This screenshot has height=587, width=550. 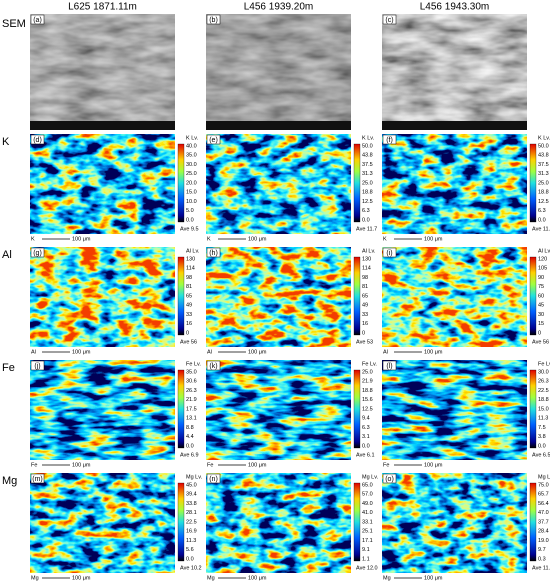 I want to click on panel-letter: (c), so click(x=389, y=20).